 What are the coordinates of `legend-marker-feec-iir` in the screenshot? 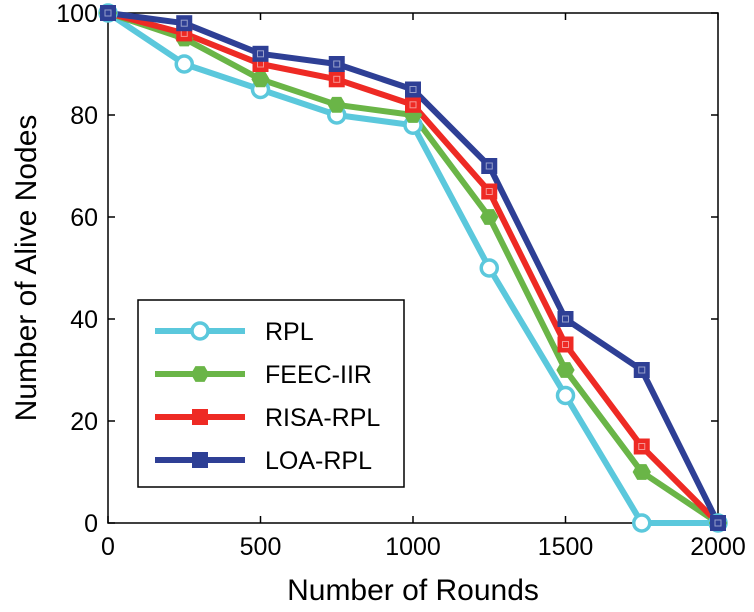 It's located at (200, 374).